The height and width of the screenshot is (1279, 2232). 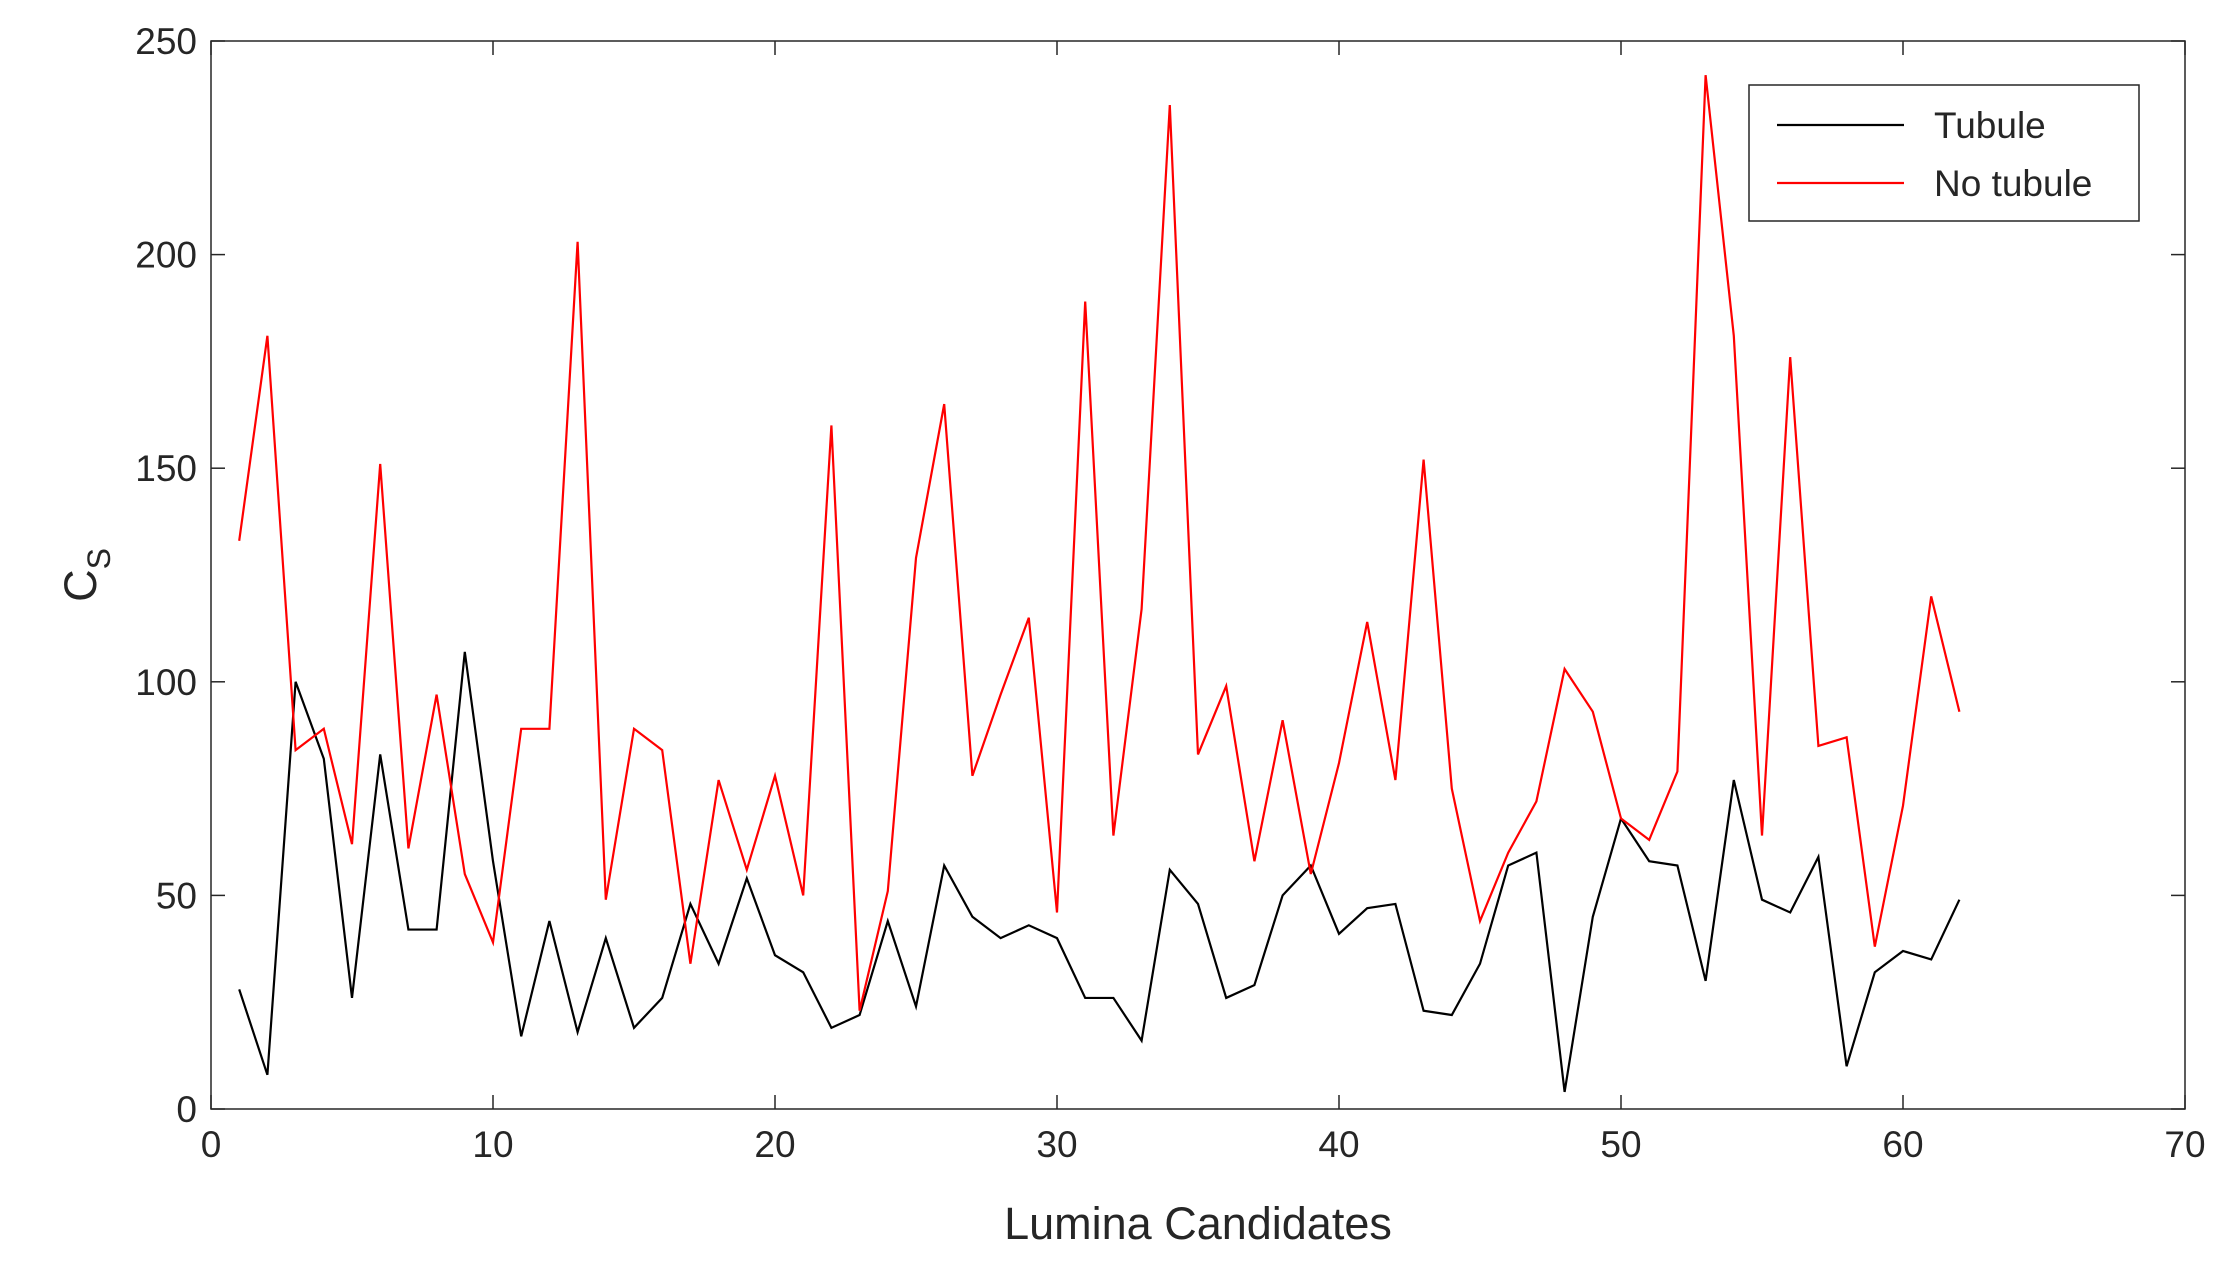 I want to click on legend-label: No tubule, so click(x=2013, y=183).